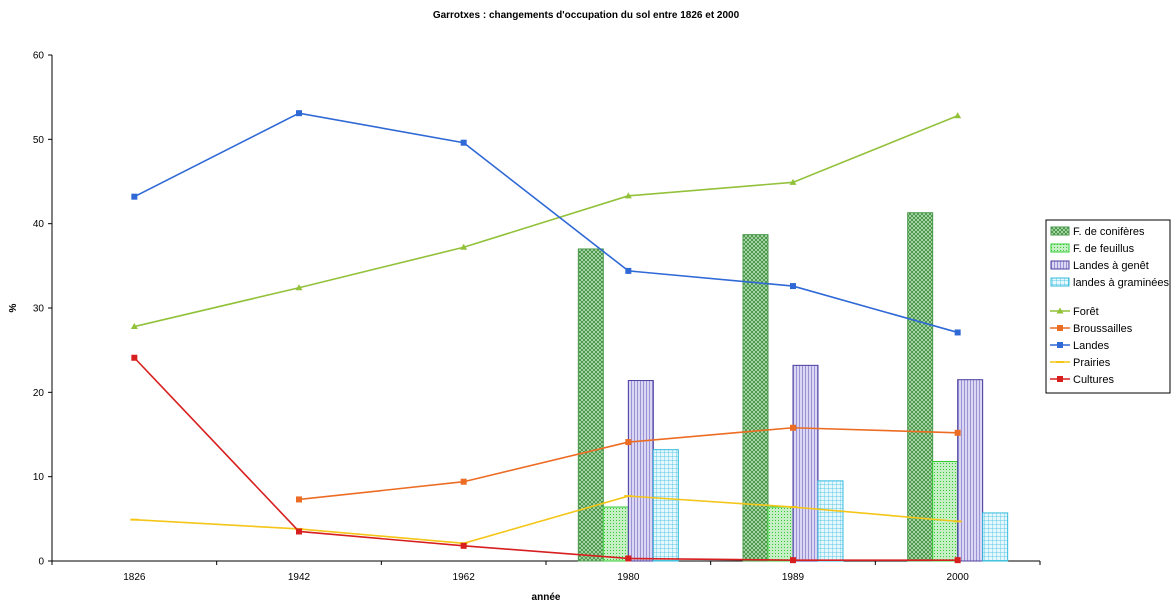 The height and width of the screenshot is (601, 1171). Describe the element at coordinates (1086, 312) in the screenshot. I see `legend-label: Forêt` at that location.